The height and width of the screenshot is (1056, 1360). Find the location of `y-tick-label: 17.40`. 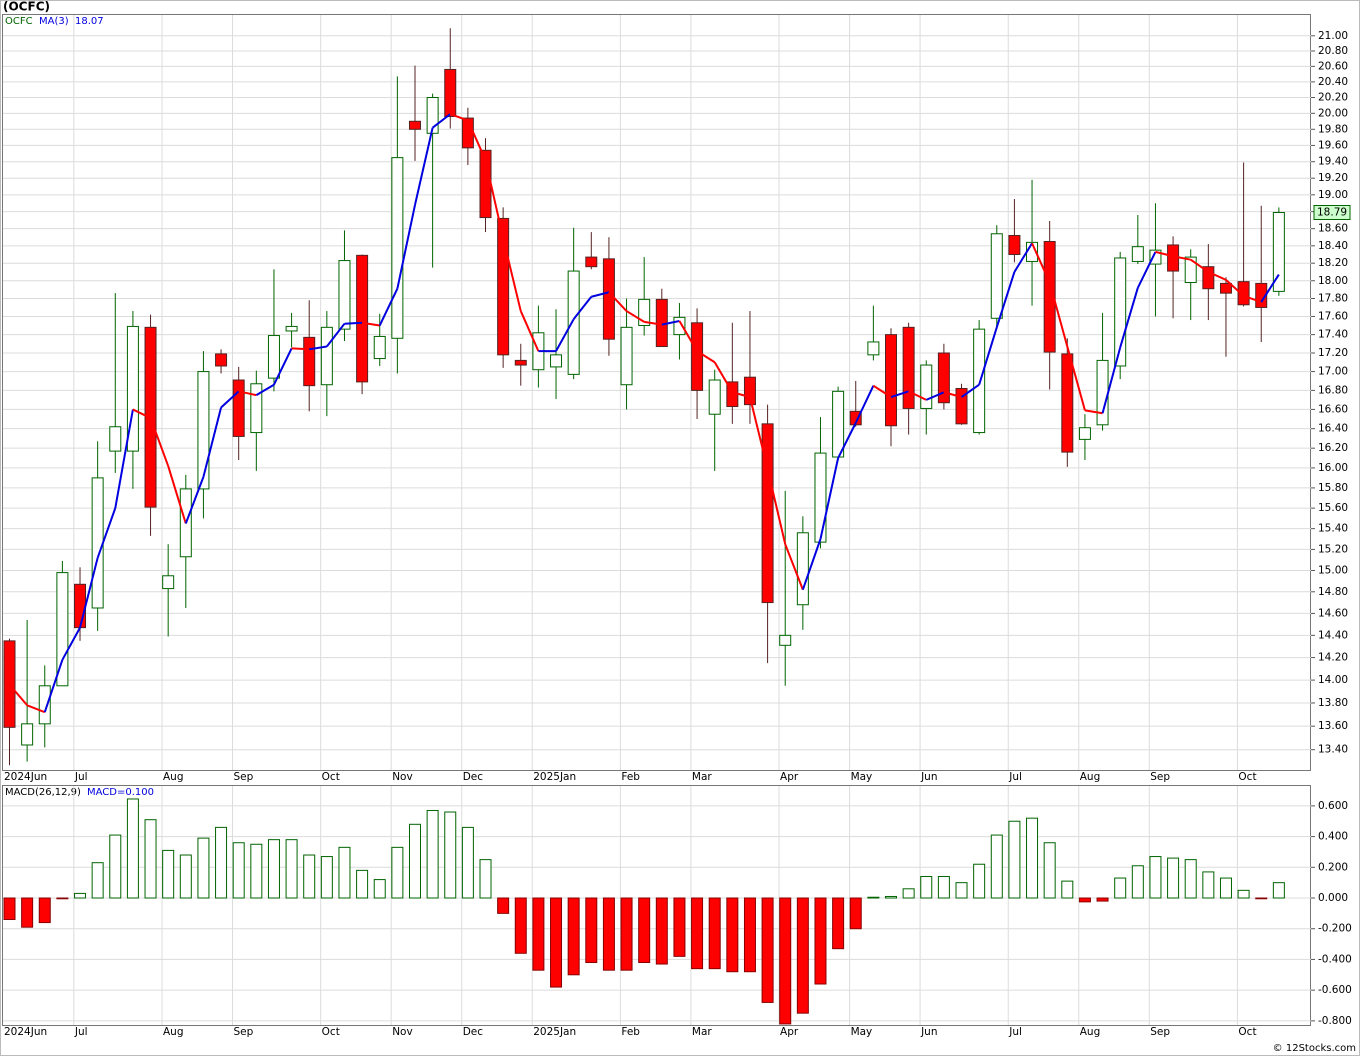

y-tick-label: 17.40 is located at coordinates (1333, 335).